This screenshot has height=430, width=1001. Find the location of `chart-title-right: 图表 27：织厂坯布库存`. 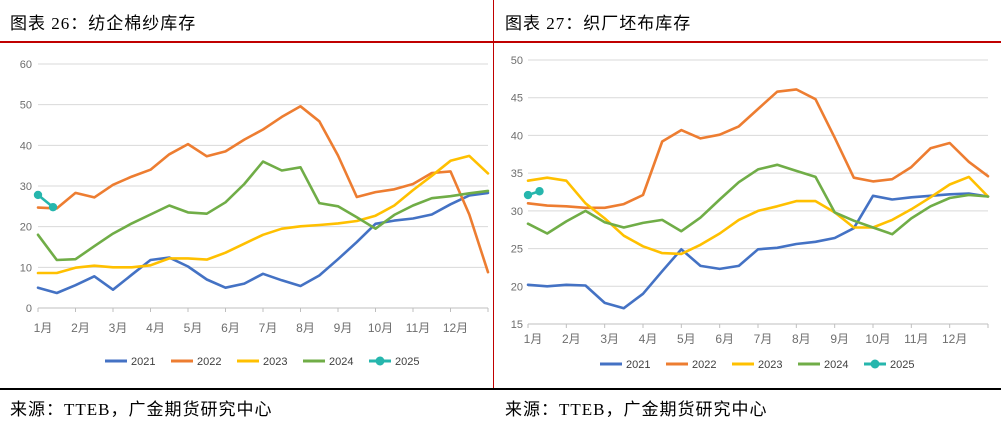

chart-title-right: 图表 27：织厂坯布库存 is located at coordinates (598, 23).